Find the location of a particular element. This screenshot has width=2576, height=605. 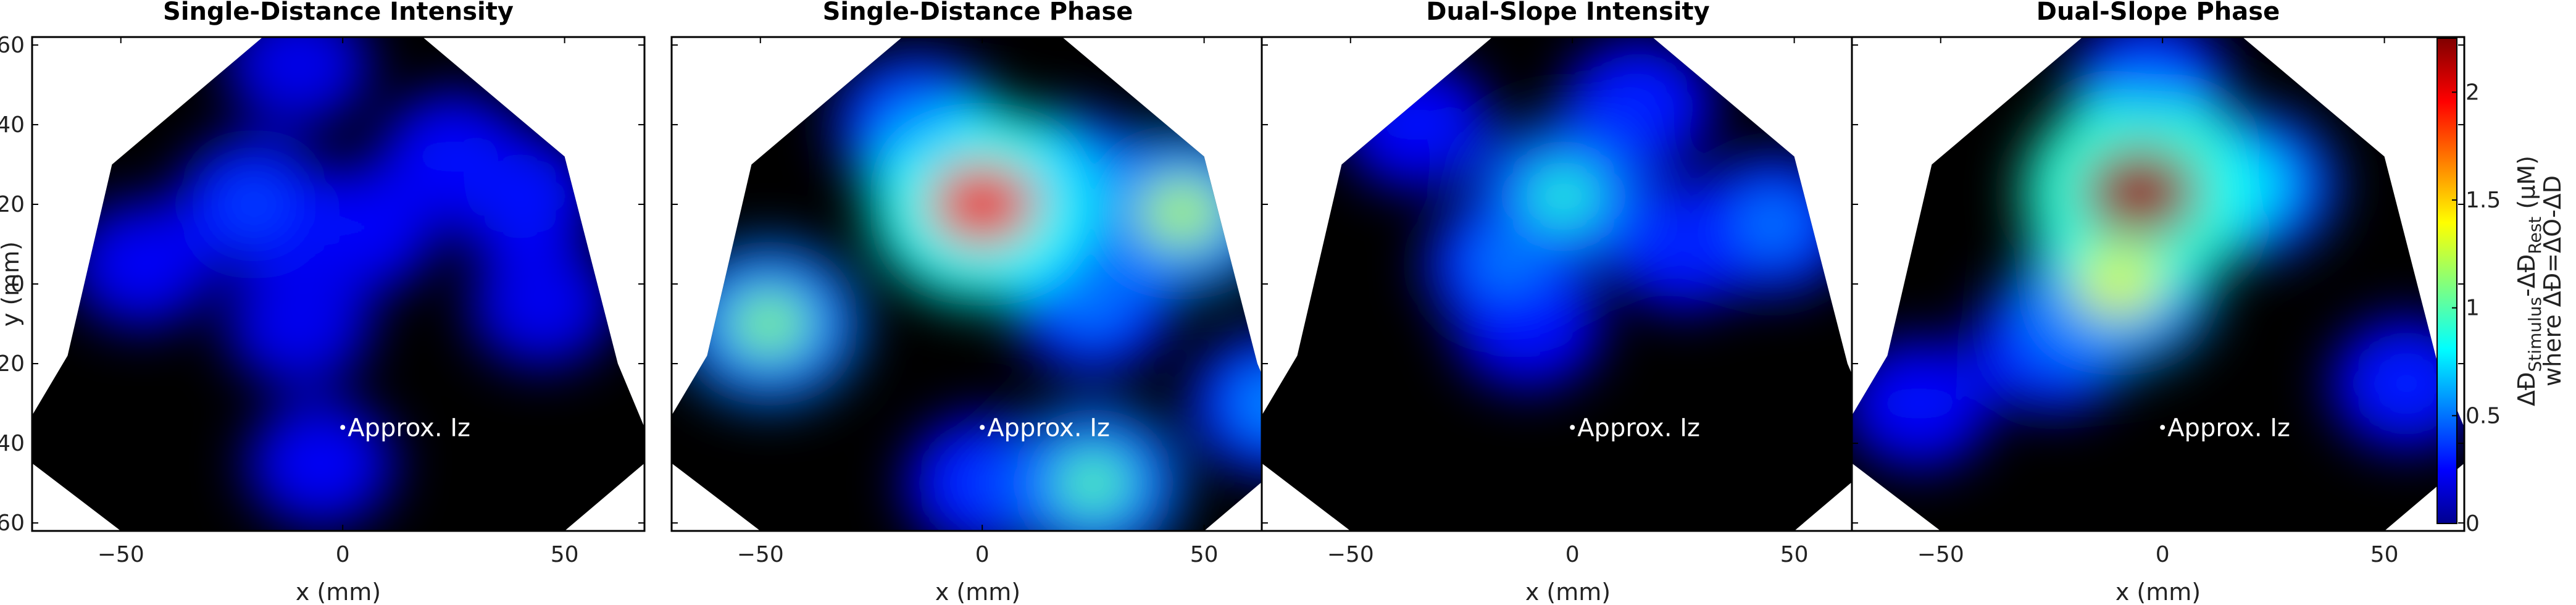

colorbar-label-part: Rest is located at coordinates (2535, 235).